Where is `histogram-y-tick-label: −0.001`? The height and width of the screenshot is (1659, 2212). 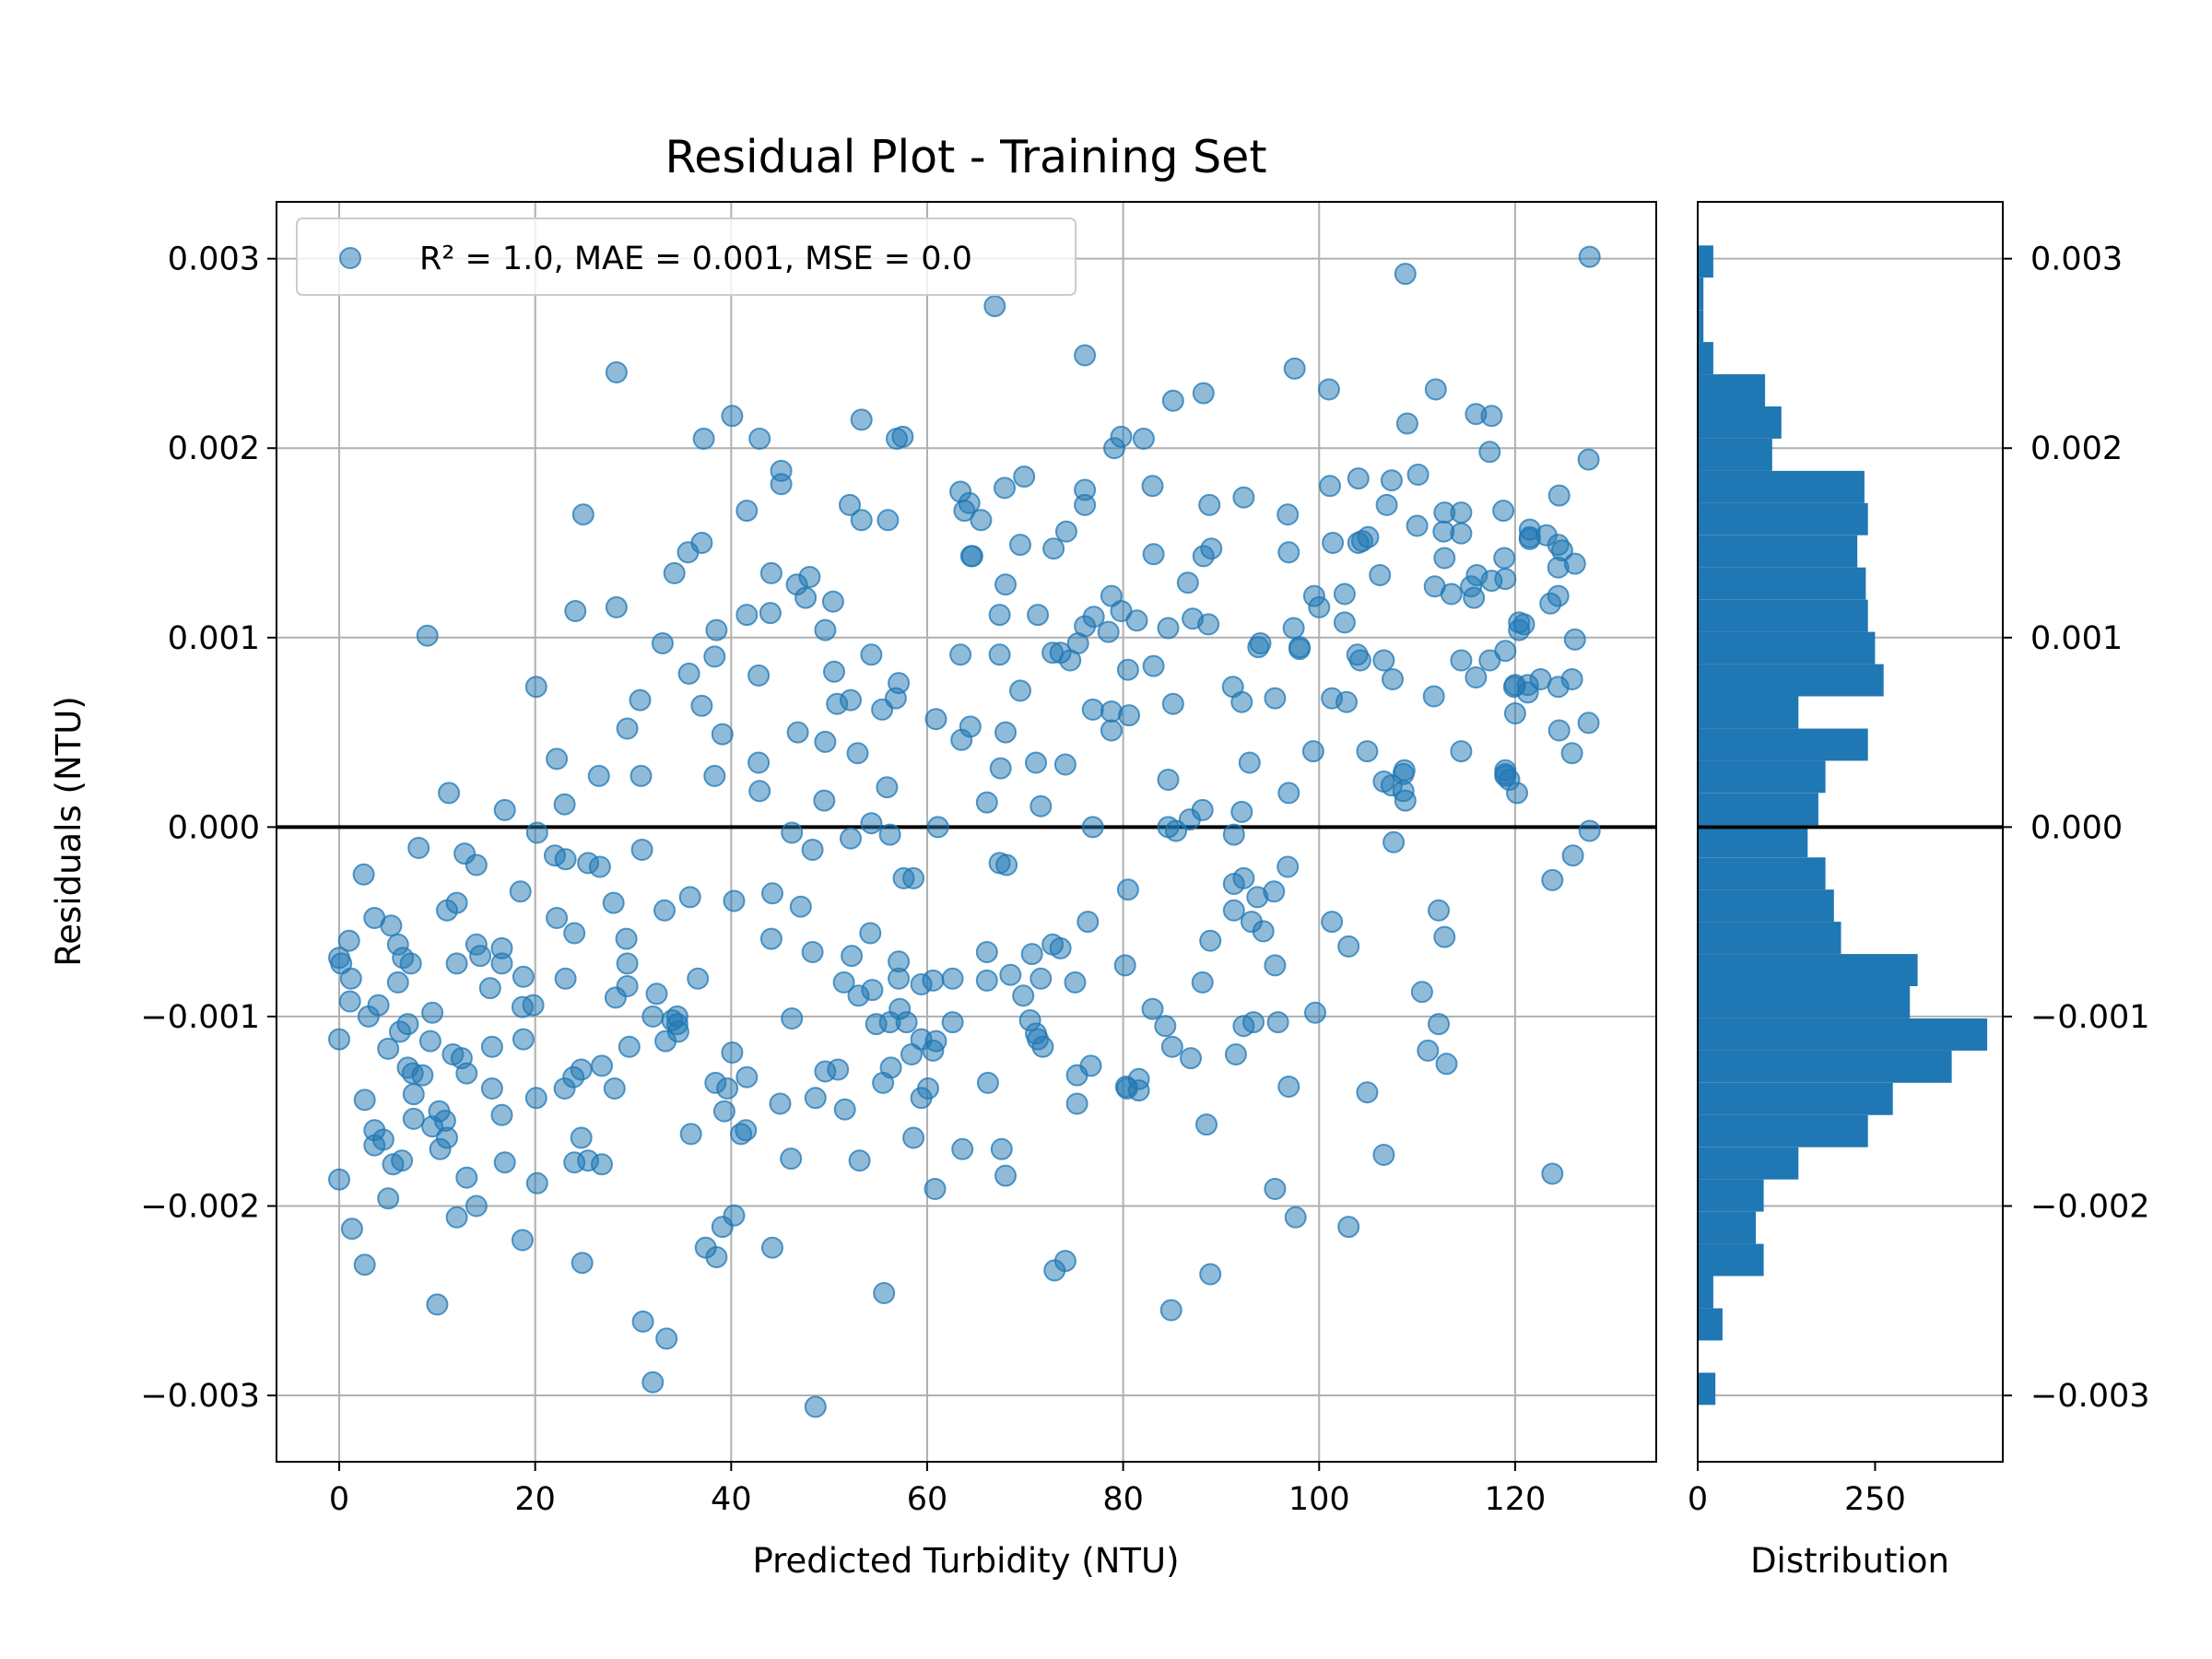 histogram-y-tick-label: −0.001 is located at coordinates (2090, 1017).